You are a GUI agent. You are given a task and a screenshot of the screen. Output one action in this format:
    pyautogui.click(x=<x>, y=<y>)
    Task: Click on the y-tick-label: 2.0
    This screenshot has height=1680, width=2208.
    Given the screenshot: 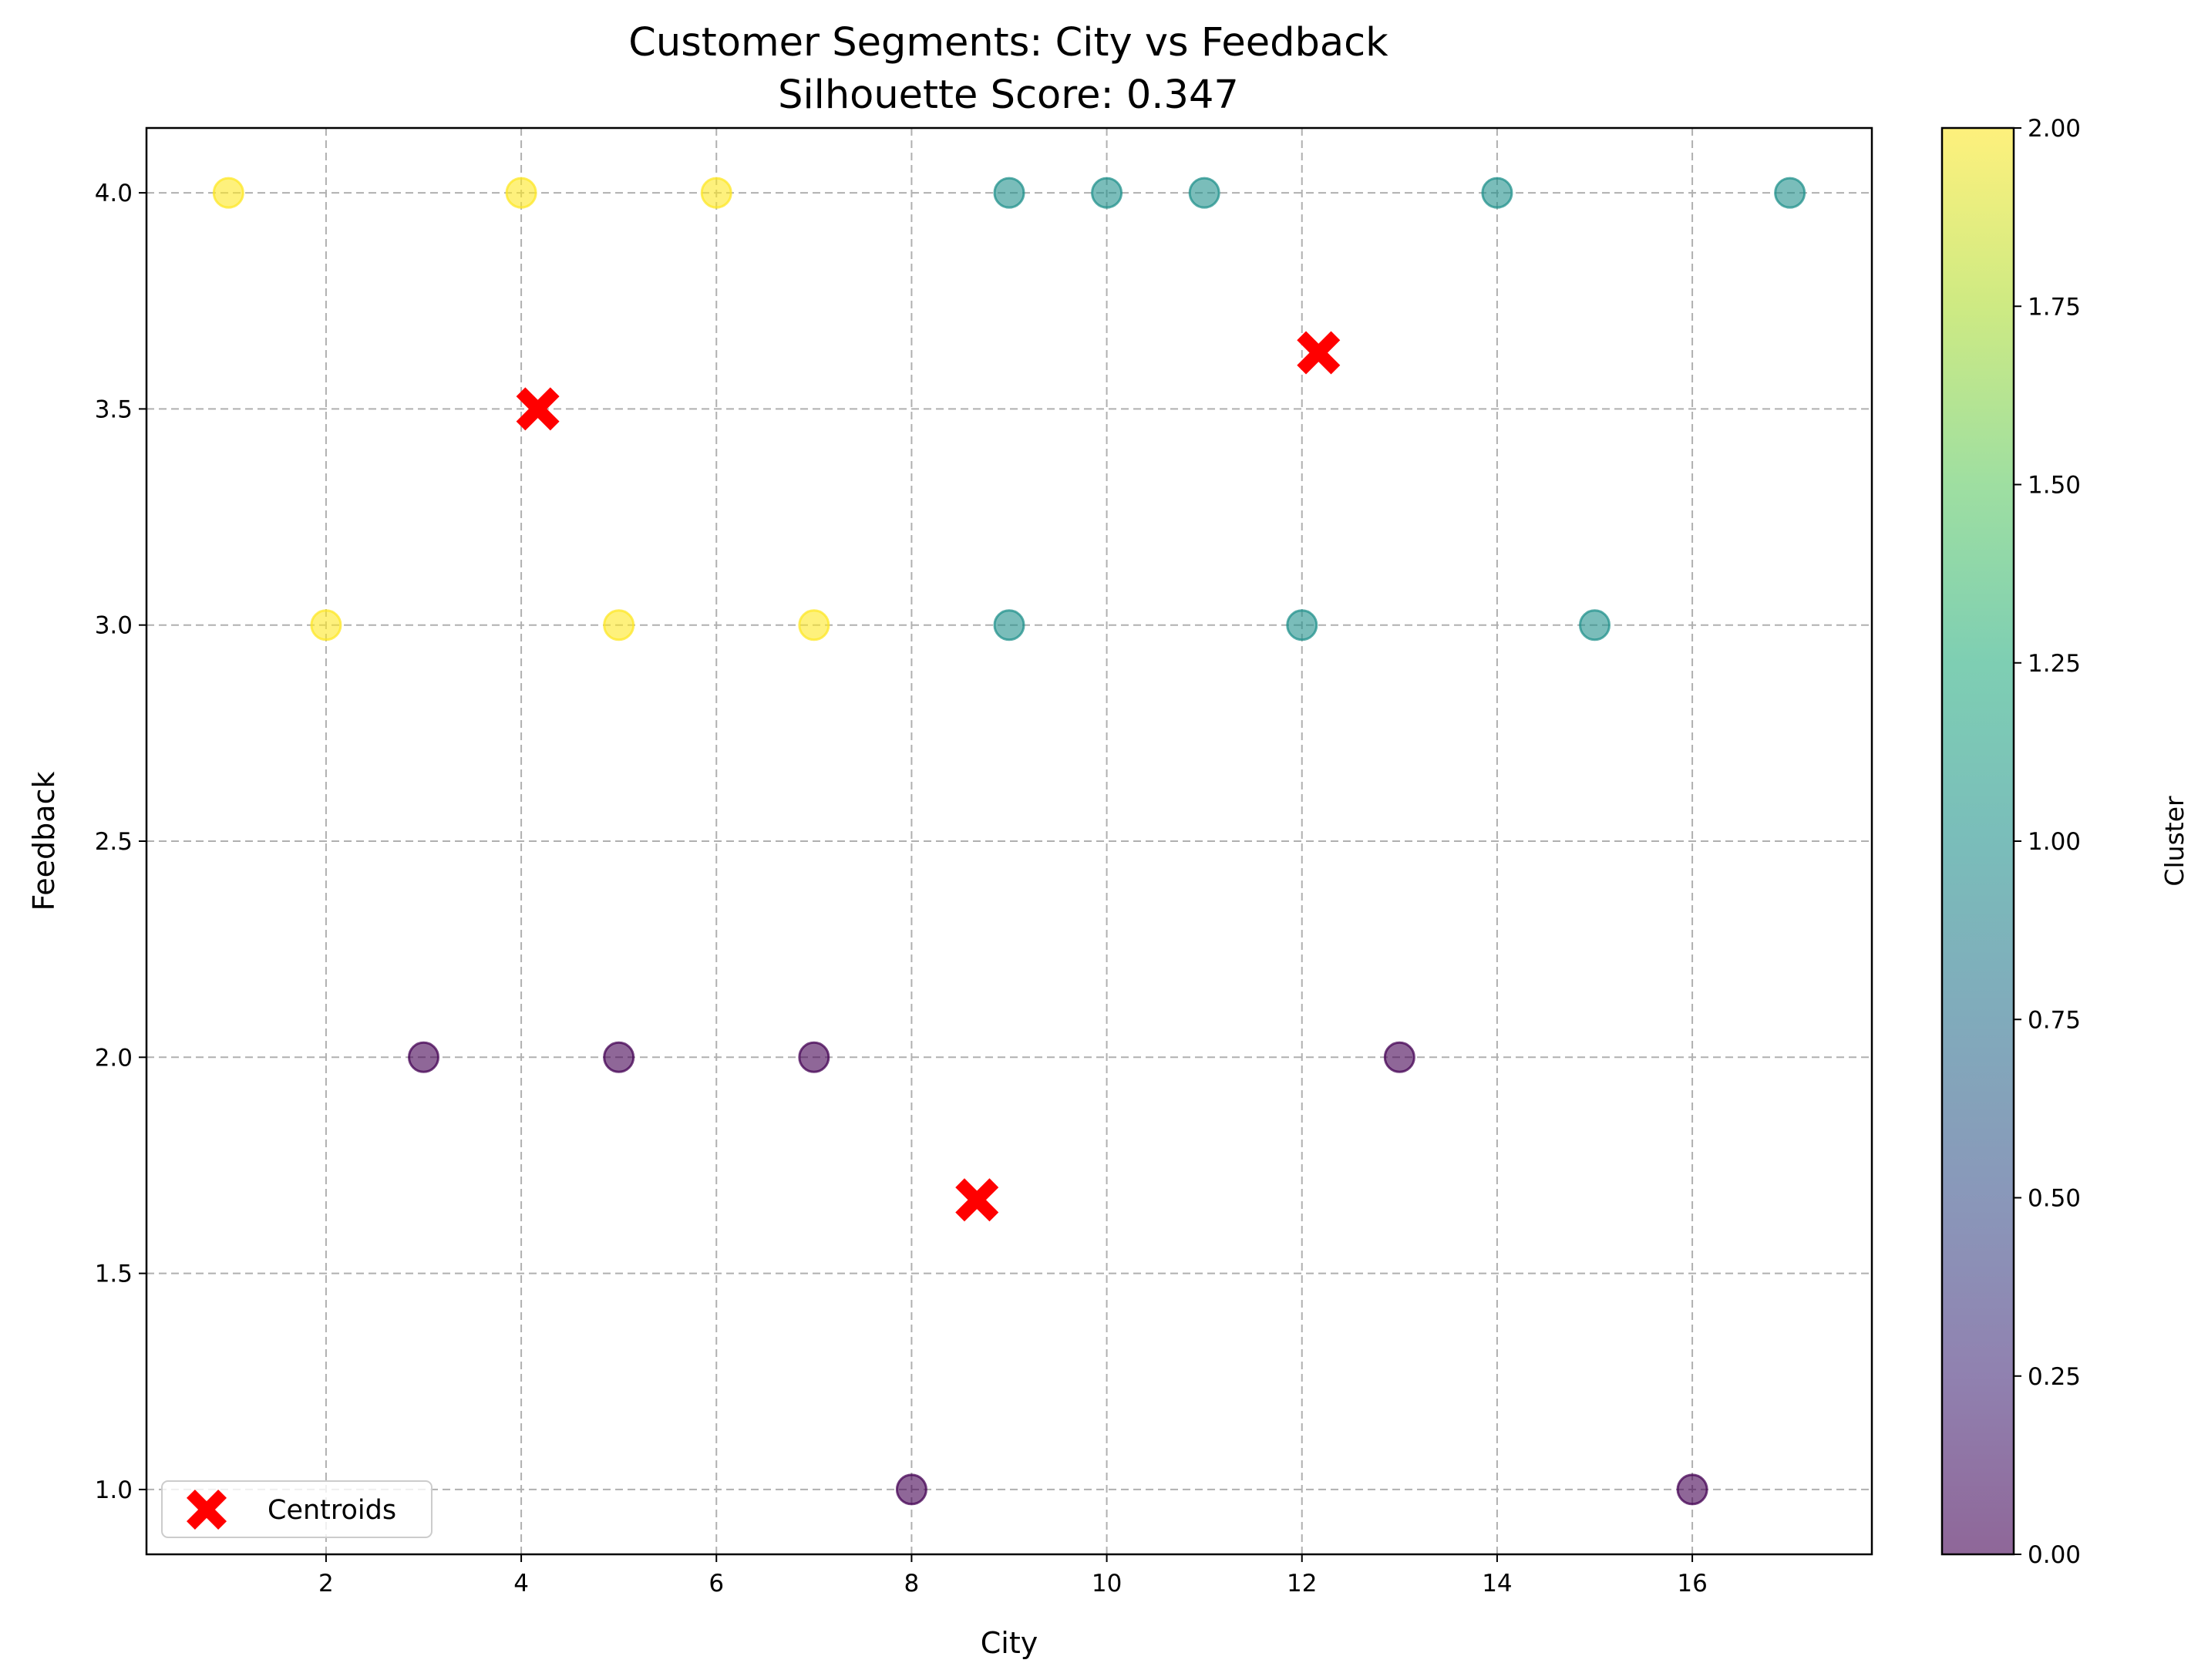 What is the action you would take?
    pyautogui.click(x=114, y=1058)
    